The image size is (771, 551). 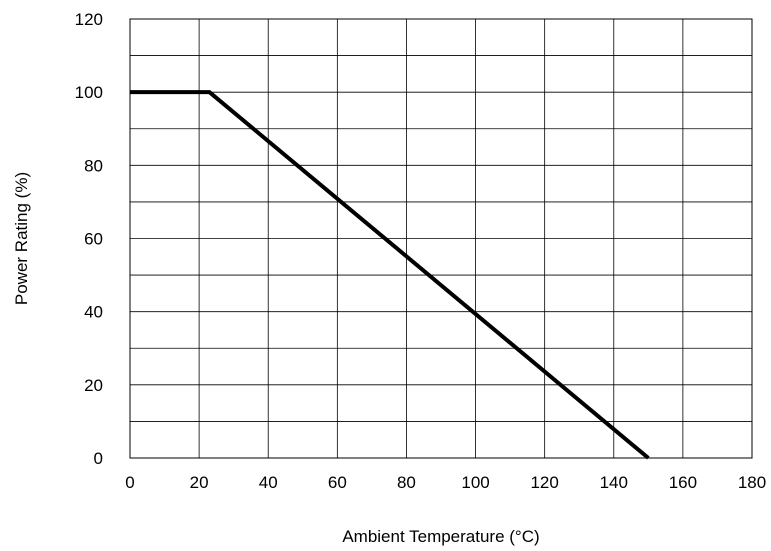 What do you see at coordinates (268, 482) in the screenshot?
I see `x-tick-label: 40` at bounding box center [268, 482].